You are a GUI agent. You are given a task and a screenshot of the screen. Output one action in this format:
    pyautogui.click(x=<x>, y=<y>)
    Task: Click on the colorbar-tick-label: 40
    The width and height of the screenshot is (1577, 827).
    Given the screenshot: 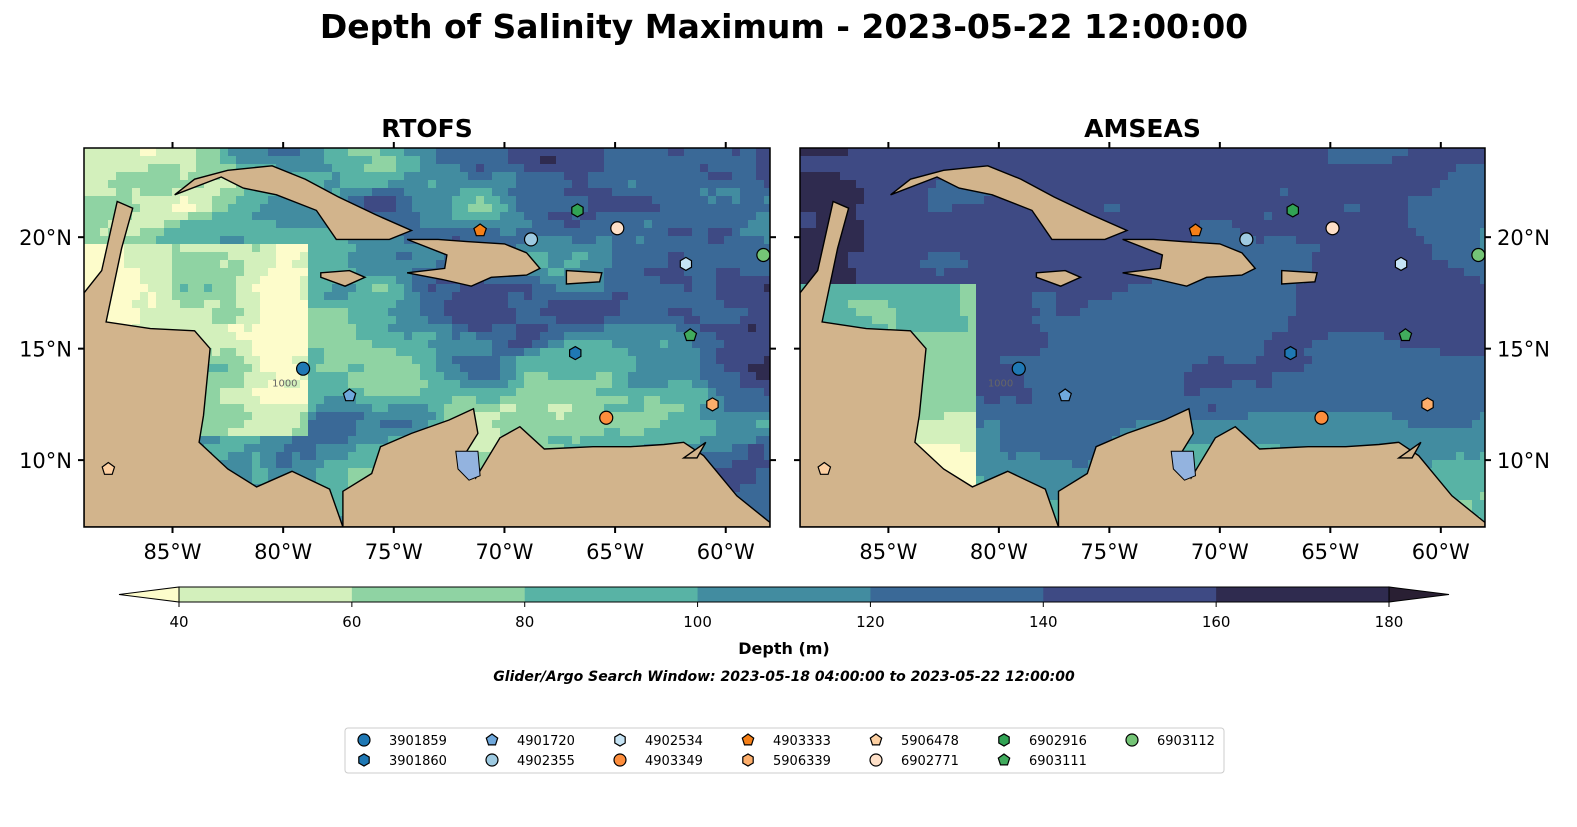 What is the action you would take?
    pyautogui.click(x=178, y=622)
    